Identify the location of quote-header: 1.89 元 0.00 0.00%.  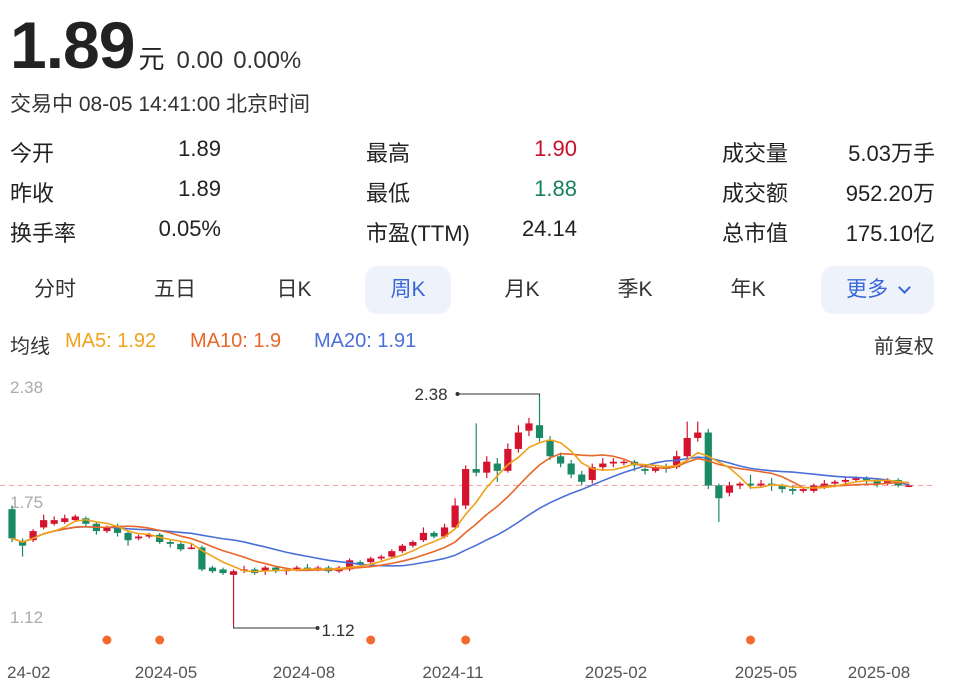
(155, 45).